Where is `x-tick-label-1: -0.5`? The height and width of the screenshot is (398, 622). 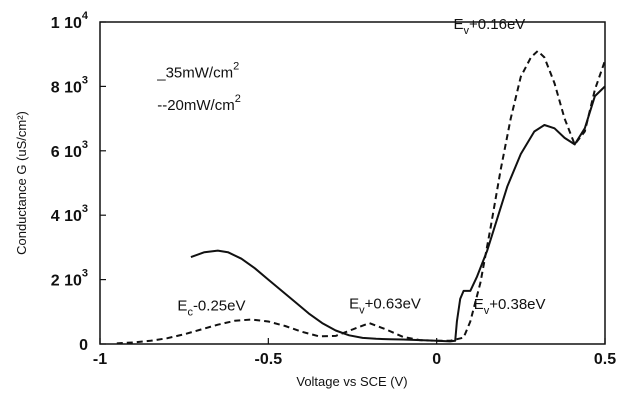
x-tick-label-1: -0.5 is located at coordinates (269, 359).